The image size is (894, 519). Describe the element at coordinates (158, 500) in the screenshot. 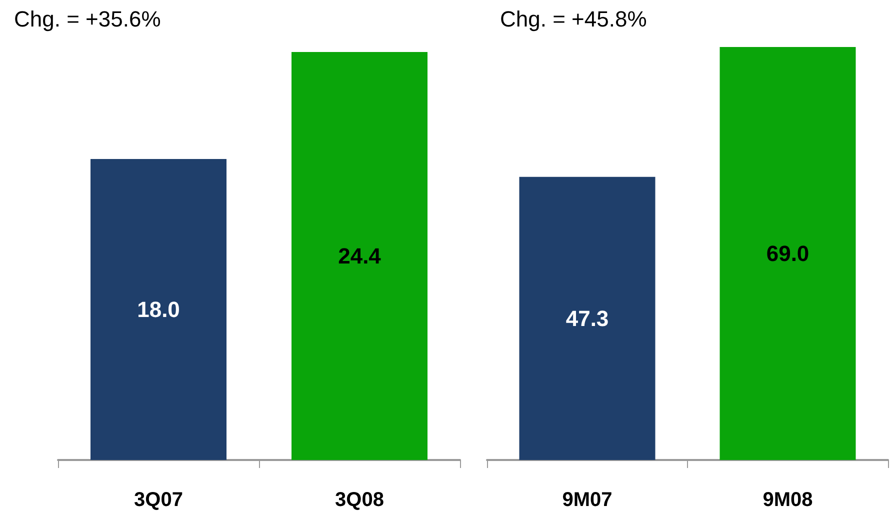

I see `x-tick-label: 3Q07` at that location.